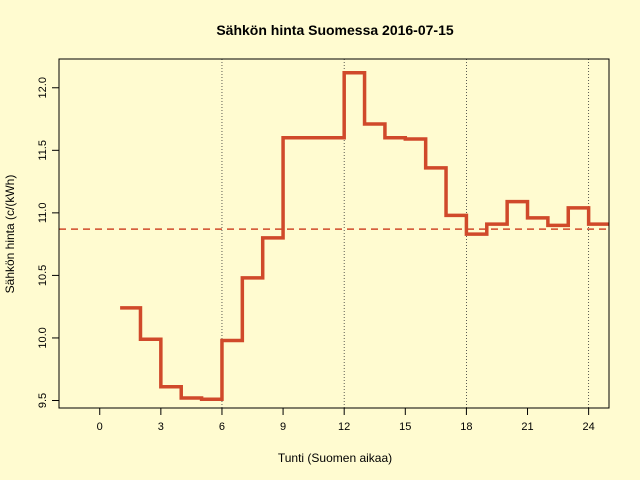  I want to click on y-tick-label: 9.5, so click(43, 400).